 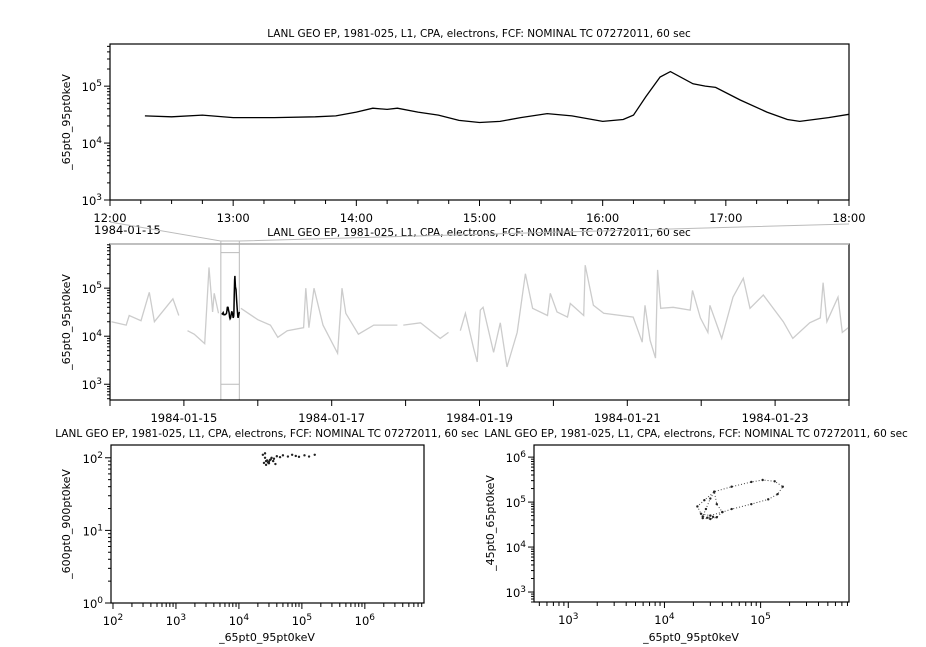 What do you see at coordinates (183, 418) in the screenshot?
I see `x-tick-label: 1984-01-15` at bounding box center [183, 418].